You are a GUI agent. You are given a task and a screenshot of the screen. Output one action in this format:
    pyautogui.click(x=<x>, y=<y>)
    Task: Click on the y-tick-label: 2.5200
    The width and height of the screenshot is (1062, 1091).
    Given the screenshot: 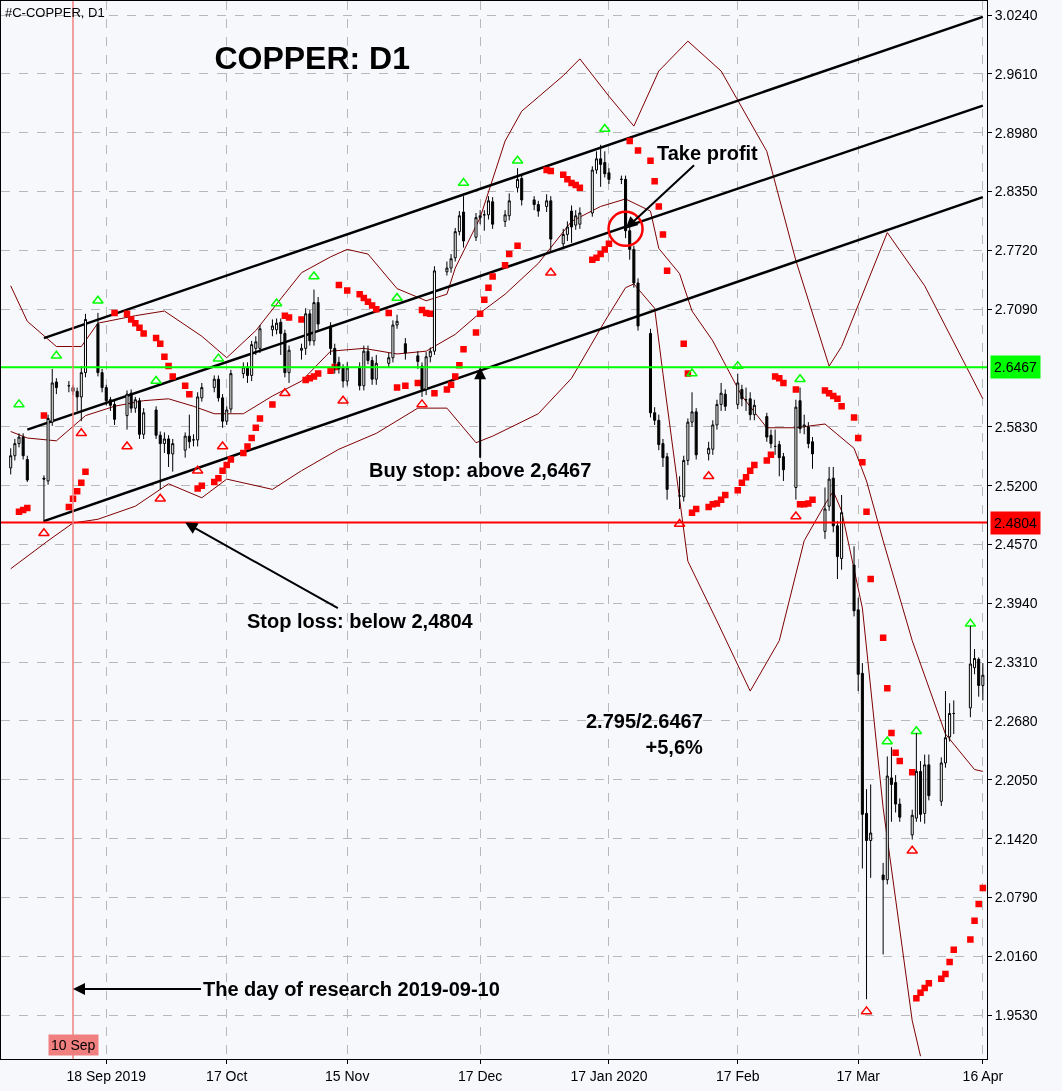 What is the action you would take?
    pyautogui.click(x=1016, y=485)
    